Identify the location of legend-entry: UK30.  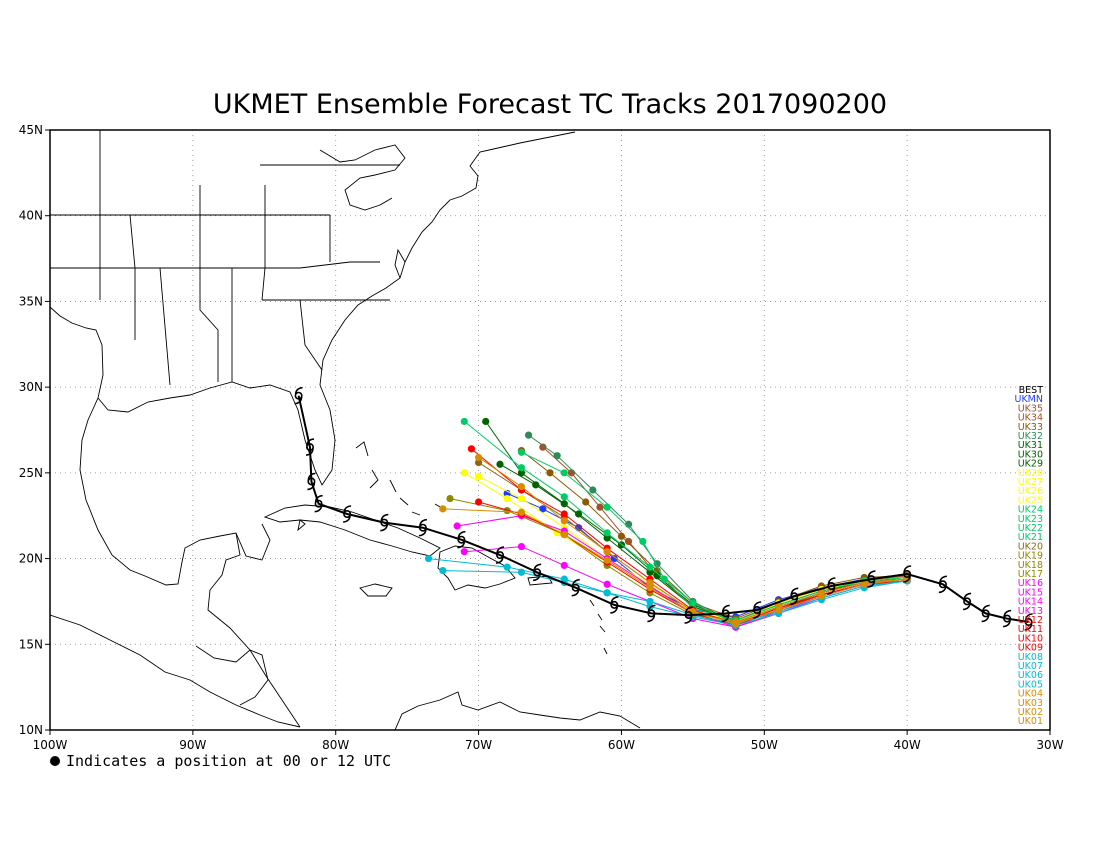
(1030, 454).